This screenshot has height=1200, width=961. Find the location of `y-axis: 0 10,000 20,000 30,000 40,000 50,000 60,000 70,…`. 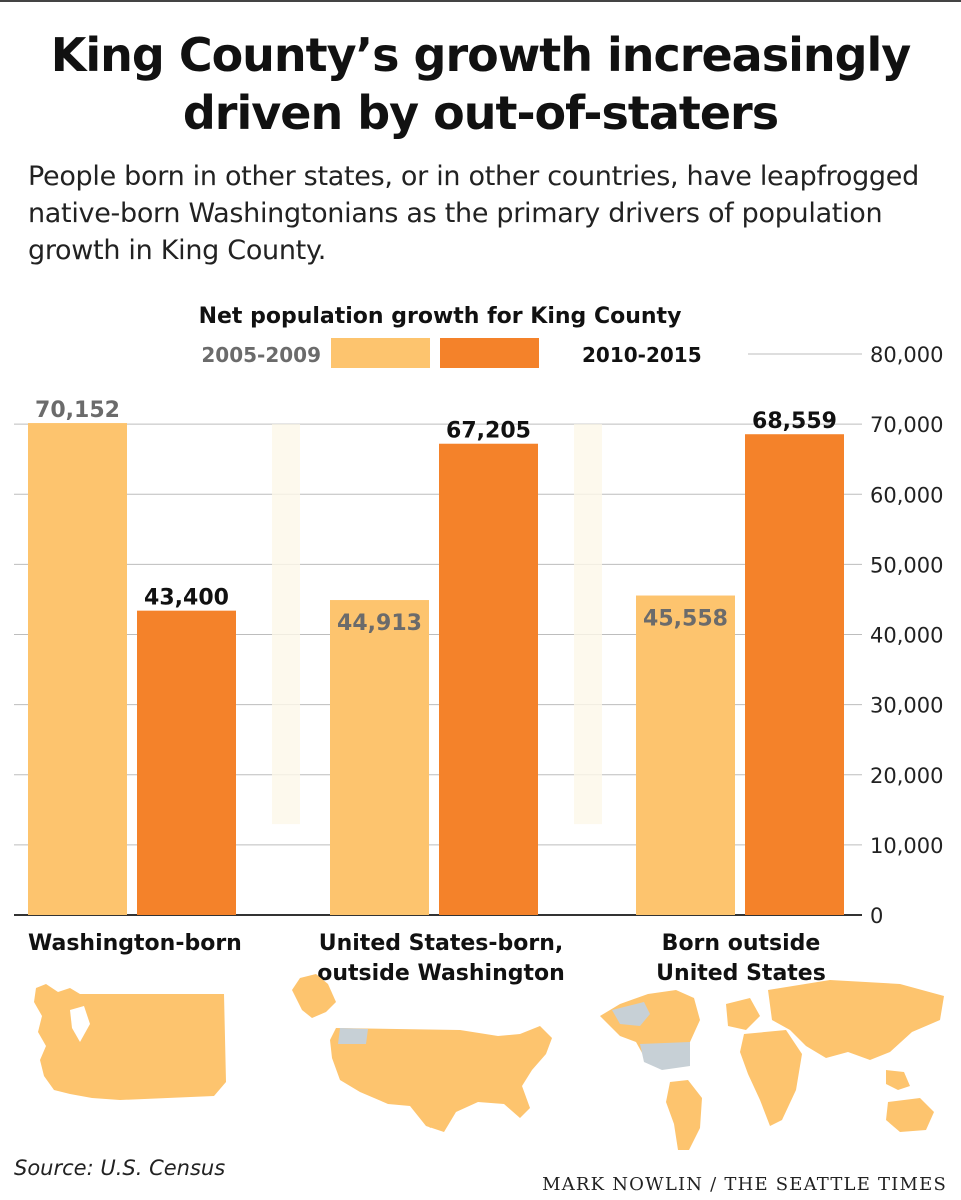

y-axis: 0 10,000 20,000 30,000 40,000 50,000 60,000 70,… is located at coordinates (906, 635).